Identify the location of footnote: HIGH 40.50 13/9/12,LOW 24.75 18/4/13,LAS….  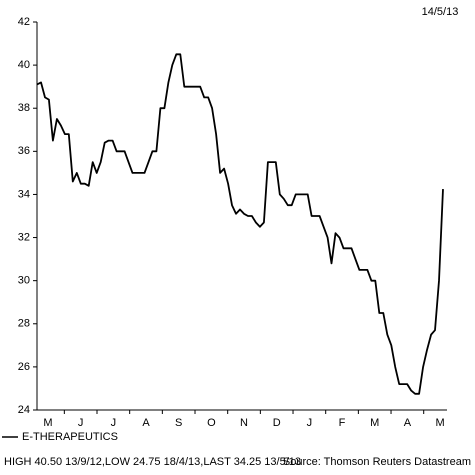
(152, 462).